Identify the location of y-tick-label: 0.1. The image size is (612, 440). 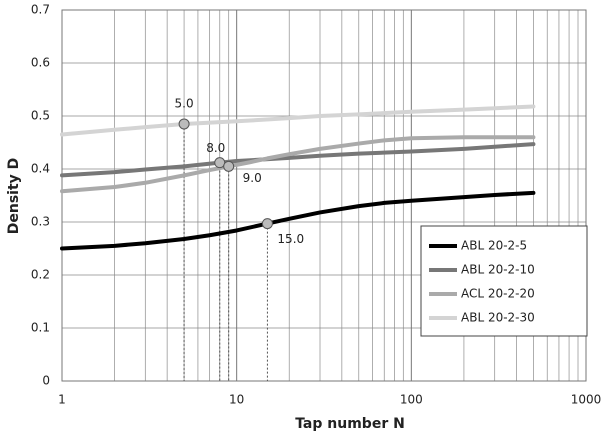
(40, 328).